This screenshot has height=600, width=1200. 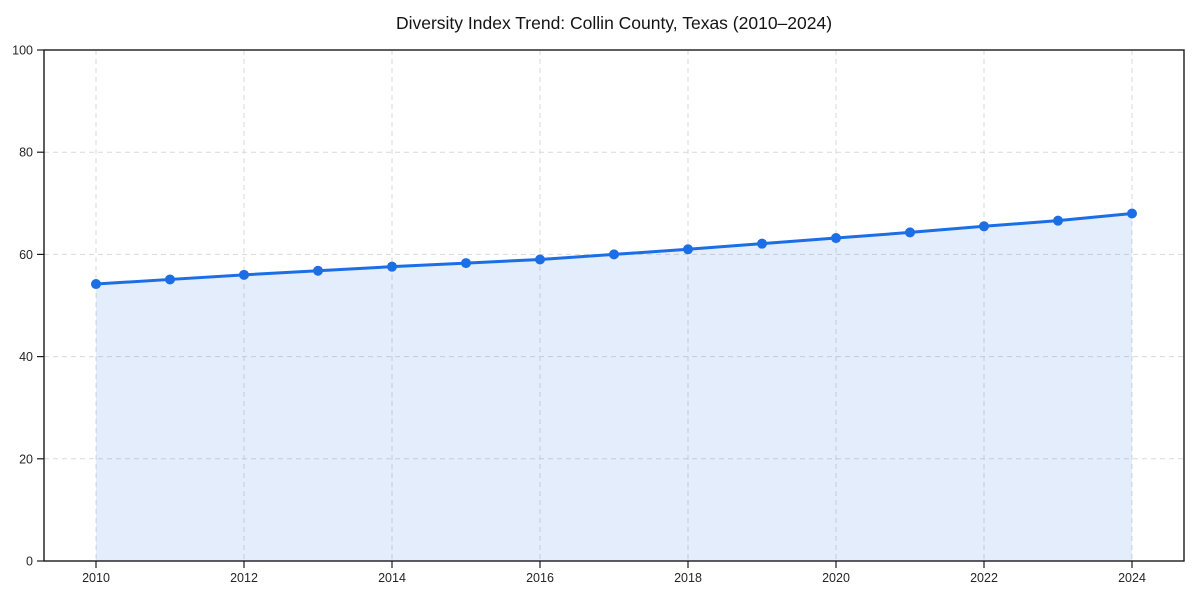 I want to click on data-point-2011, so click(x=170, y=279).